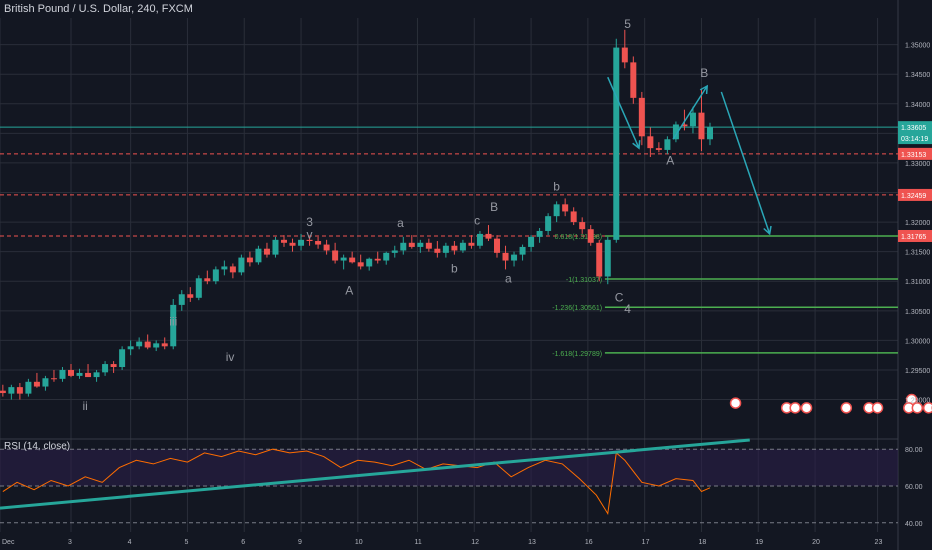 This screenshot has width=932, height=550. What do you see at coordinates (689, 156) in the screenshot?
I see `forecast-arrows` at bounding box center [689, 156].